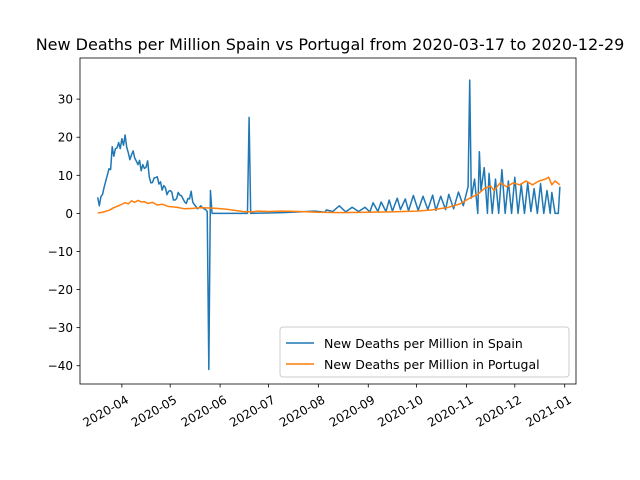 The image size is (640, 480). Describe the element at coordinates (65, 138) in the screenshot. I see `y-tick-label: 20` at that location.